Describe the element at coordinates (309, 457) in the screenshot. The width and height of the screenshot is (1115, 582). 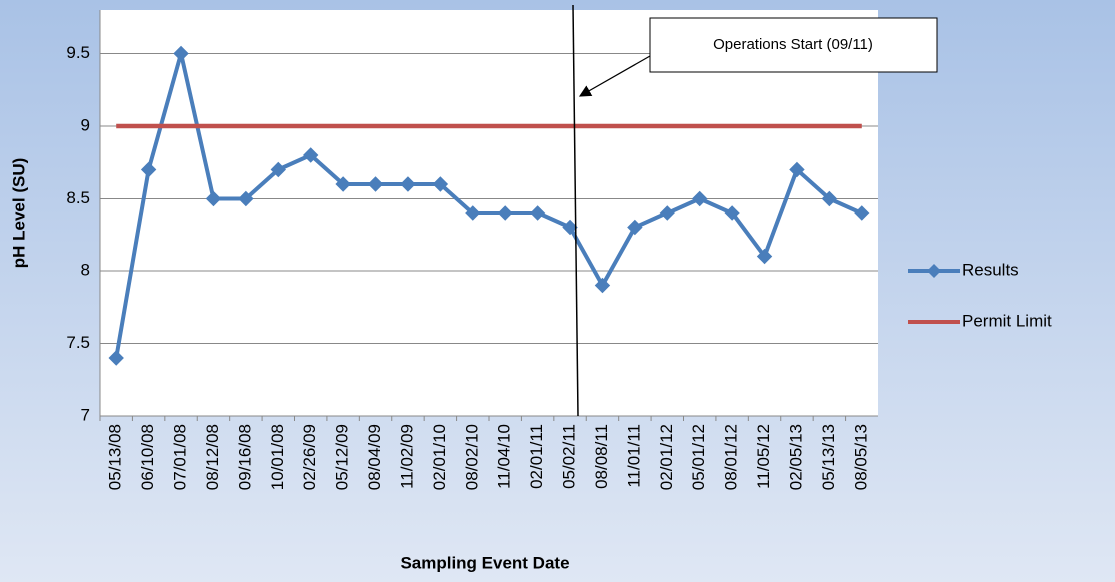
I see `x-tick-label: 02/26/09` at that location.